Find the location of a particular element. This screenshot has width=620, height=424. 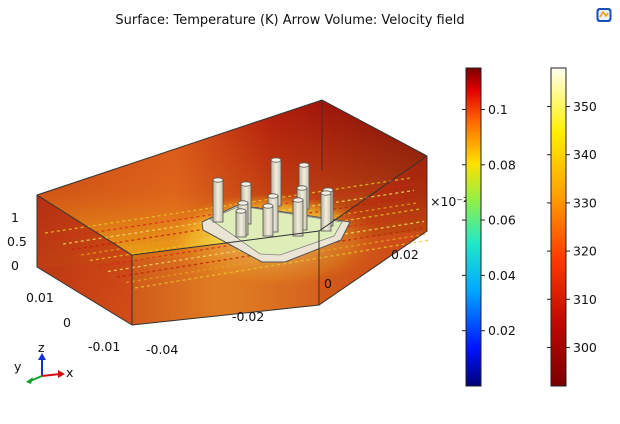

triad-z-label: z is located at coordinates (41, 347).